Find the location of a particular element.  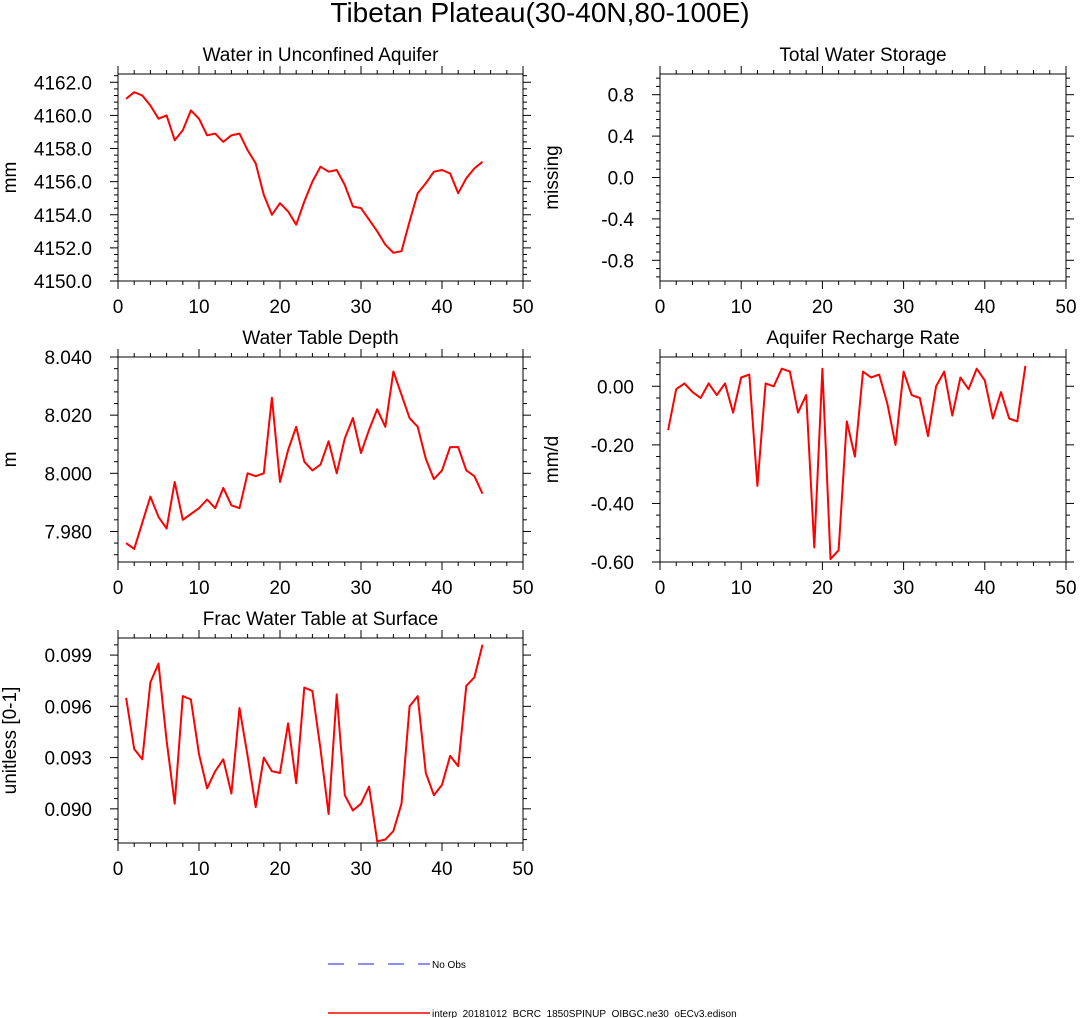

y-tick-label: 7.980 is located at coordinates (68, 532).